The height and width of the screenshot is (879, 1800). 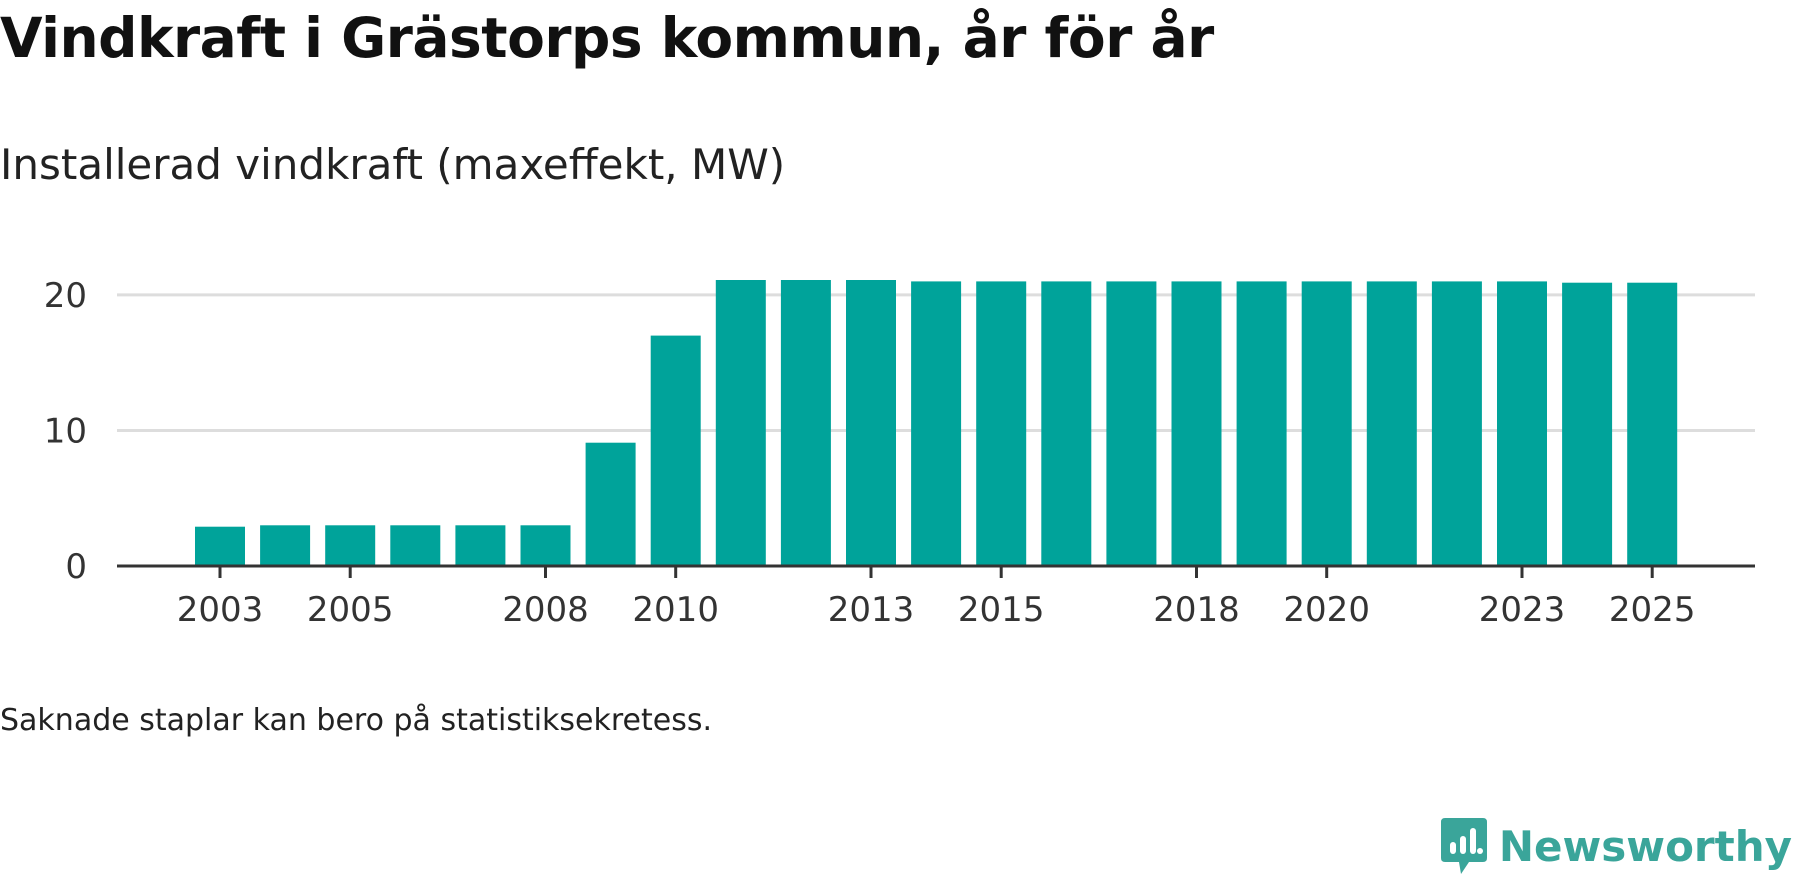 I want to click on x-tick-label: 2005, so click(x=350, y=610).